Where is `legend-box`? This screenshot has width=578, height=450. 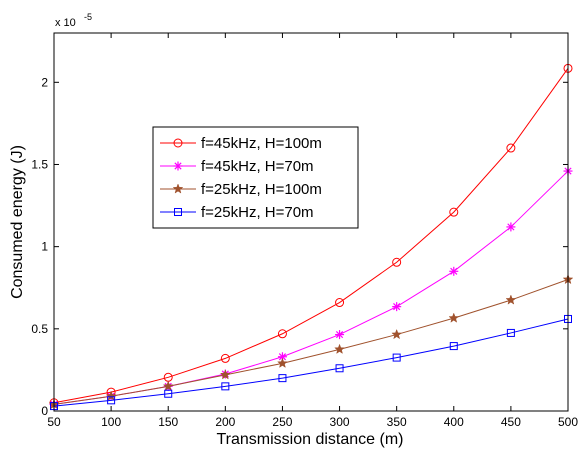
legend-box is located at coordinates (255, 177).